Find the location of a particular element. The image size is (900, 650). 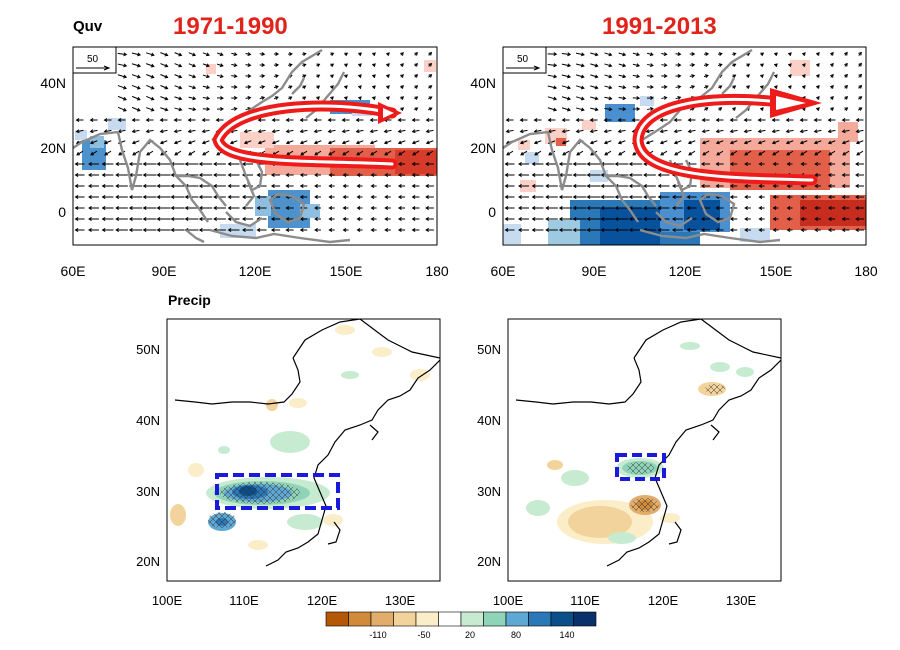

colorbar-label-neg110: -110 is located at coordinates (377, 635).